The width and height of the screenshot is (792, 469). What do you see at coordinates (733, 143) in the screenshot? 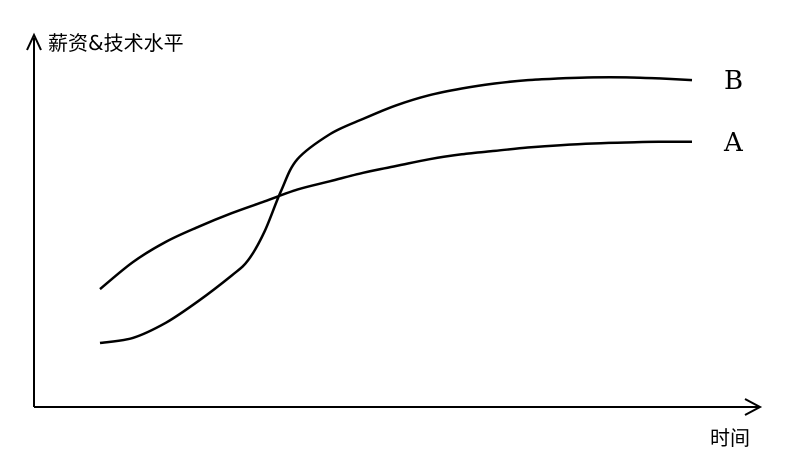
I see `series-label-a: A` at bounding box center [733, 143].